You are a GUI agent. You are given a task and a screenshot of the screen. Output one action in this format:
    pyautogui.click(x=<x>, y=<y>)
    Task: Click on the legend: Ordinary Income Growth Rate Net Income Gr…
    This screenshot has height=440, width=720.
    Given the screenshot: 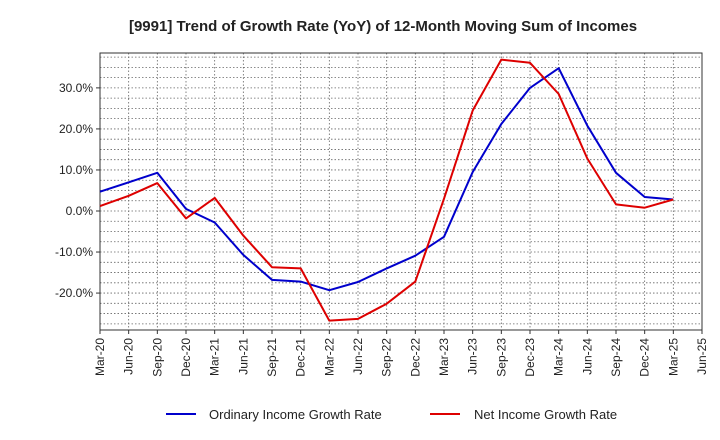 What is the action you would take?
    pyautogui.click(x=391, y=414)
    